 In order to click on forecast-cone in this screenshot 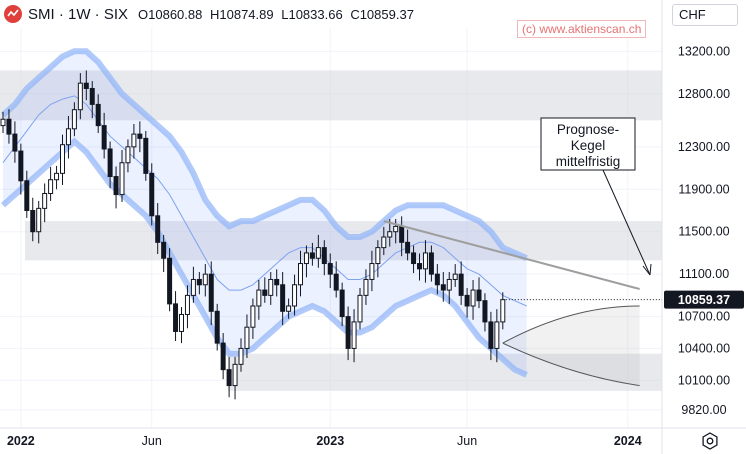, I will do `click(571, 345)`.